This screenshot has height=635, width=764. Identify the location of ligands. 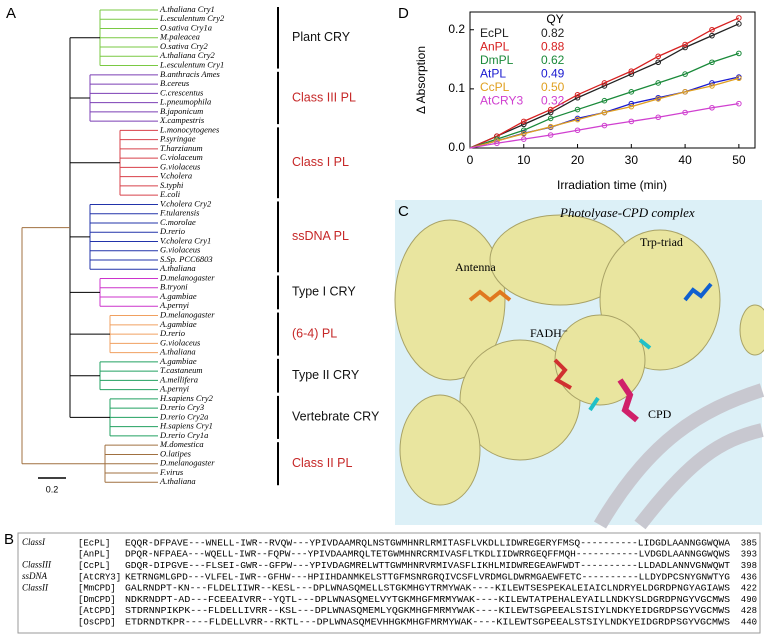
(590, 352).